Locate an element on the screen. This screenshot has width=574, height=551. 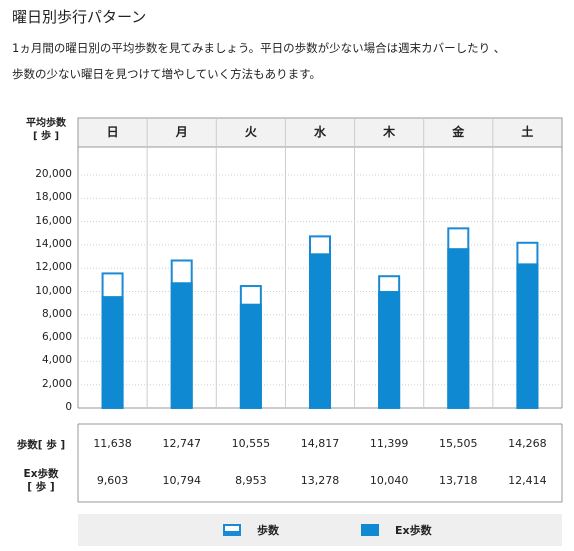
table-frame is located at coordinates (320, 463).